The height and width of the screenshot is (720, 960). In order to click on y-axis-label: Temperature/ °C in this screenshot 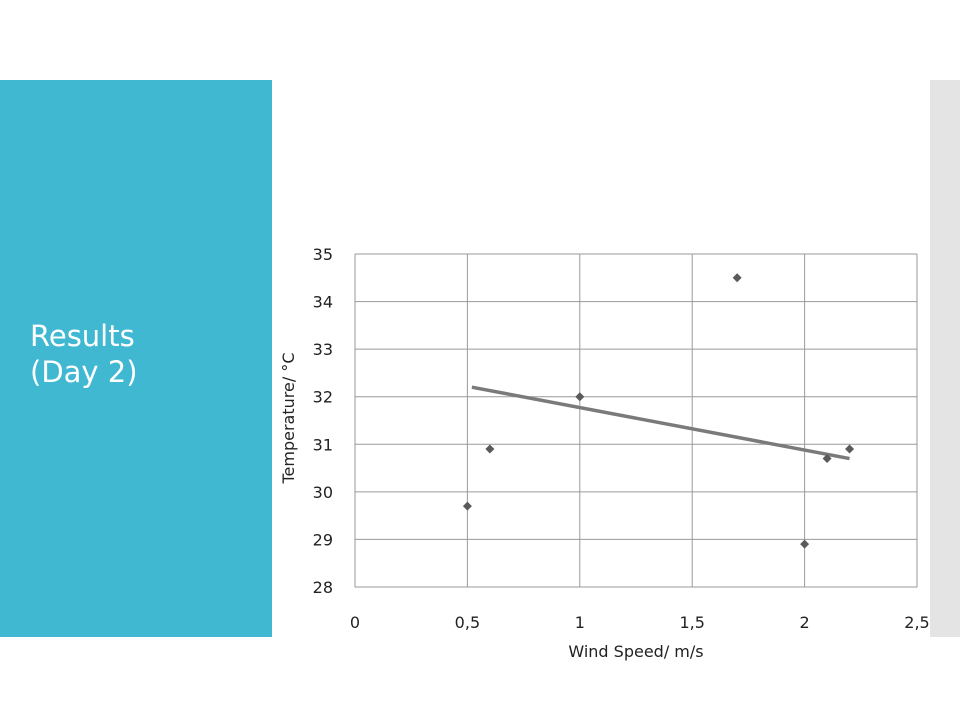, I will do `click(288, 419)`.